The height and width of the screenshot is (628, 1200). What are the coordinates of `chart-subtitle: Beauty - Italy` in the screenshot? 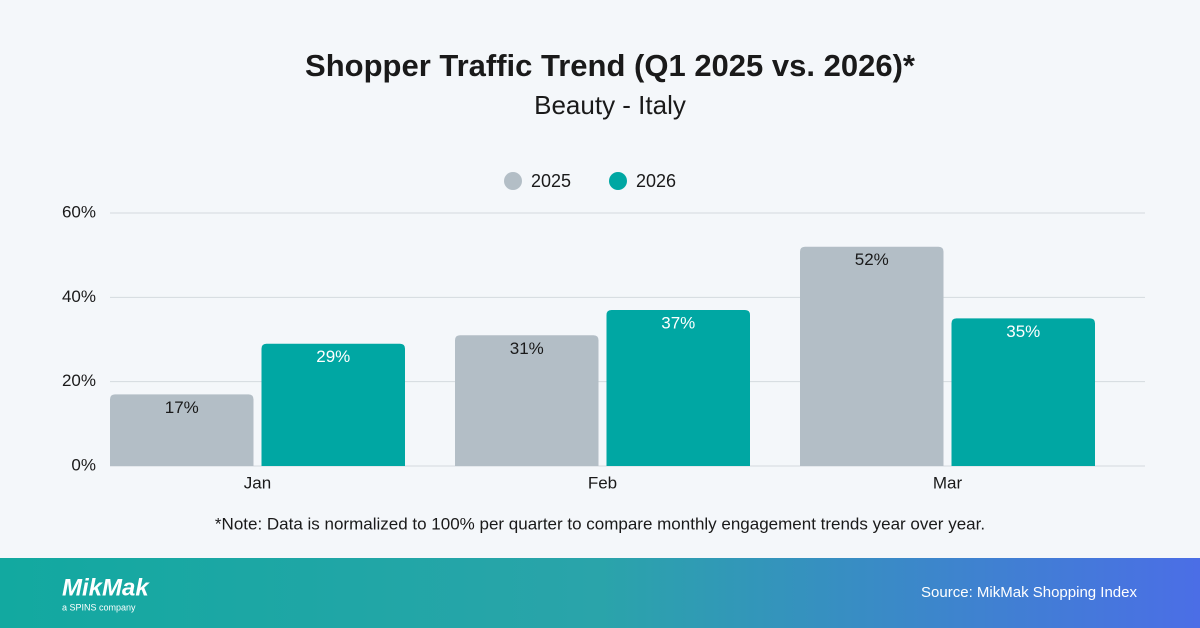 It's located at (610, 105).